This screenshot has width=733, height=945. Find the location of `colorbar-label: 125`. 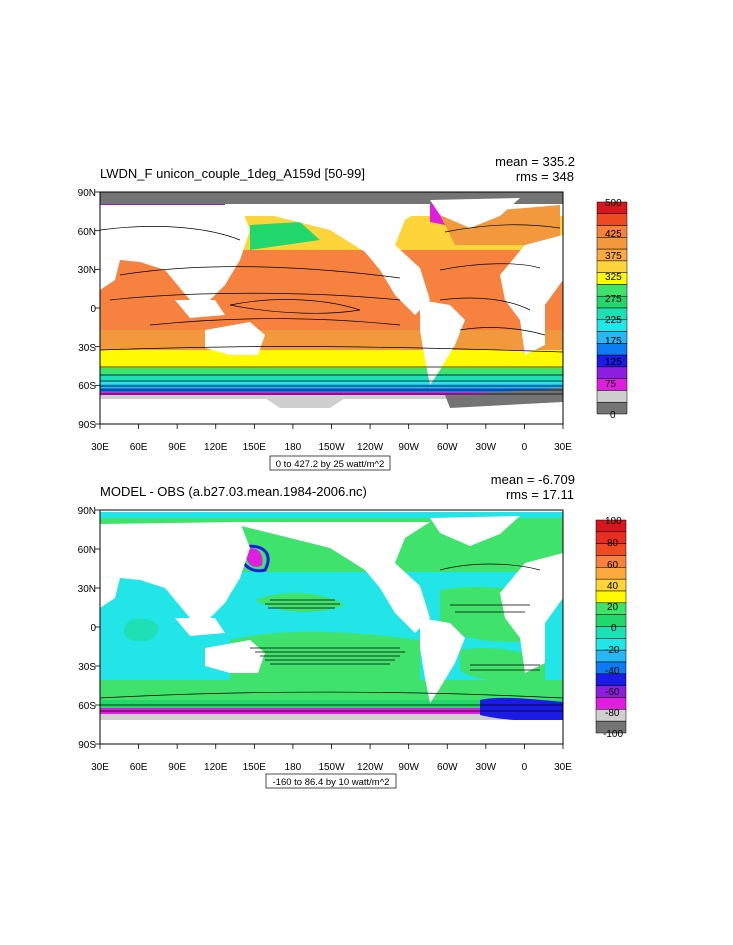

colorbar-label: 125 is located at coordinates (613, 362).